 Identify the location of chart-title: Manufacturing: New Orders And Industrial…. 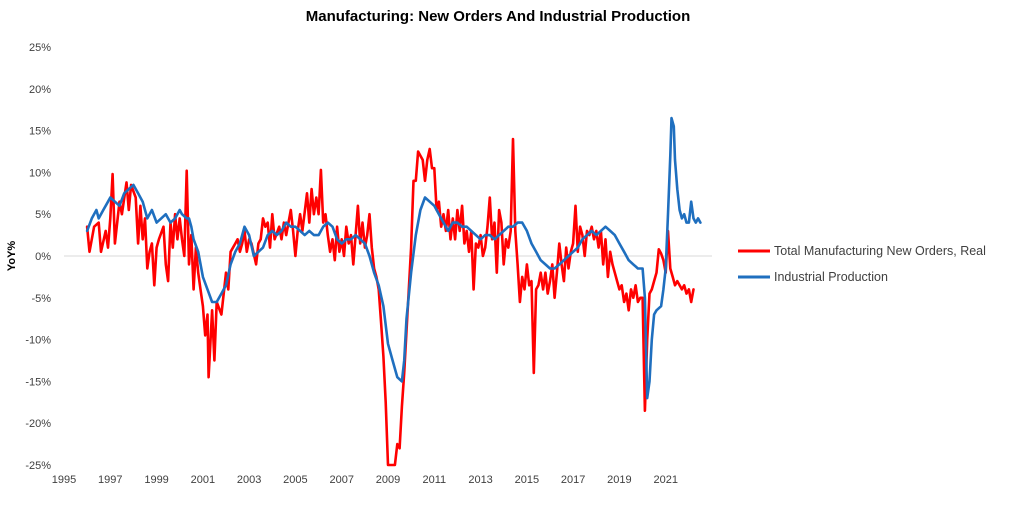
(498, 16).